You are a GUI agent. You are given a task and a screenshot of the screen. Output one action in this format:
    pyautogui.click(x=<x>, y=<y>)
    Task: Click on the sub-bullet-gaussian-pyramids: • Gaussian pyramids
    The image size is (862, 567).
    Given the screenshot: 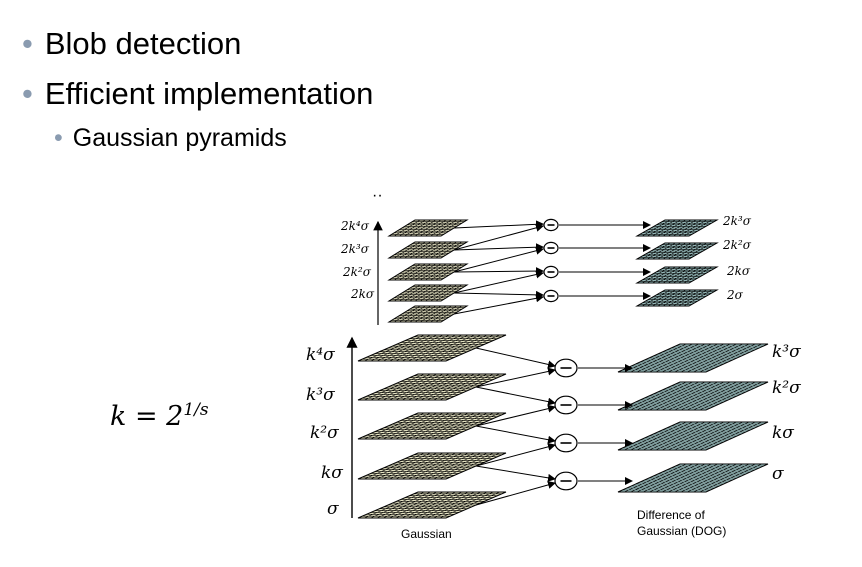 What is the action you would take?
    pyautogui.click(x=170, y=138)
    